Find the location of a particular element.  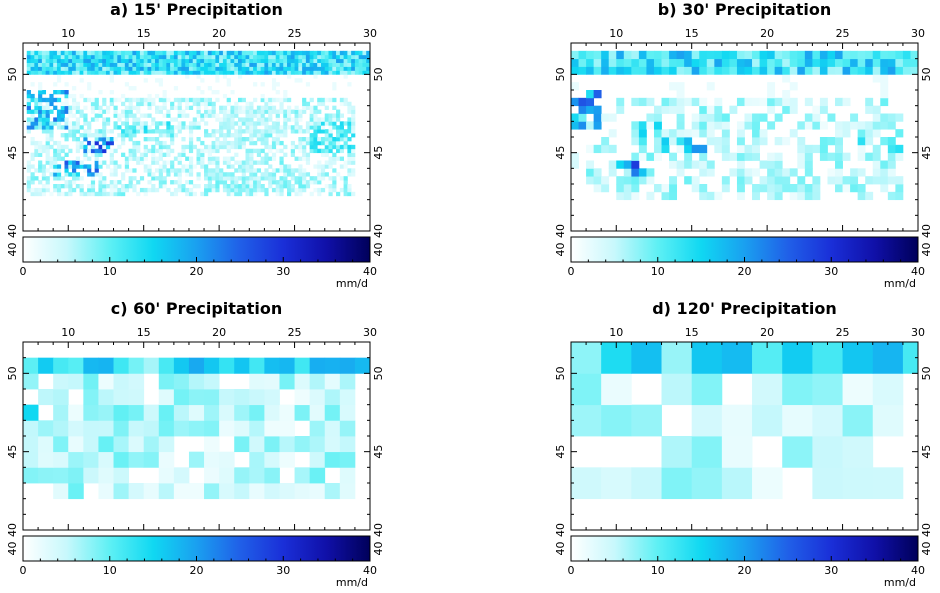

heatmap-cells is located at coordinates (744, 421).